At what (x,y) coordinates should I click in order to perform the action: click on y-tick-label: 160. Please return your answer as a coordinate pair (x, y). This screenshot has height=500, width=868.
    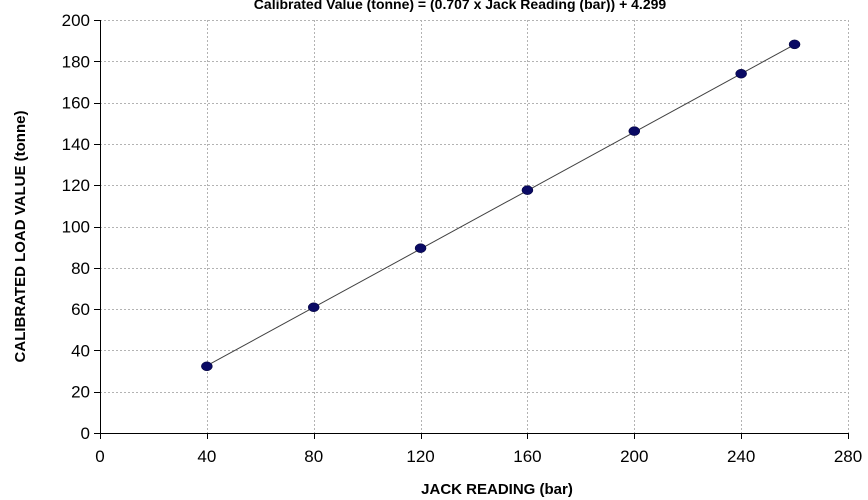
    Looking at the image, I should click on (76, 103).